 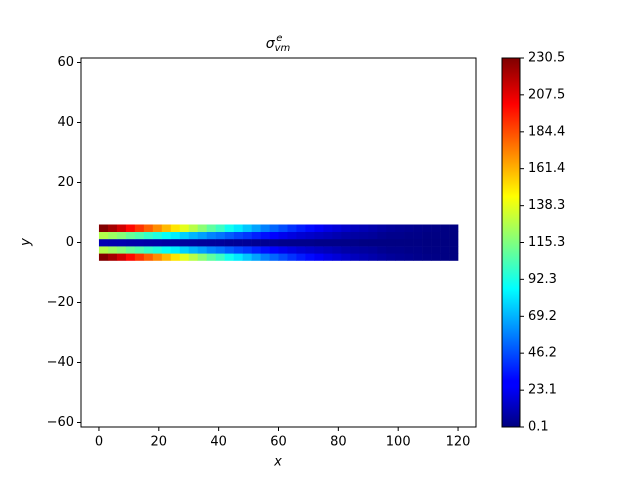 What do you see at coordinates (398, 442) in the screenshot?
I see `x-tick-label: 100` at bounding box center [398, 442].